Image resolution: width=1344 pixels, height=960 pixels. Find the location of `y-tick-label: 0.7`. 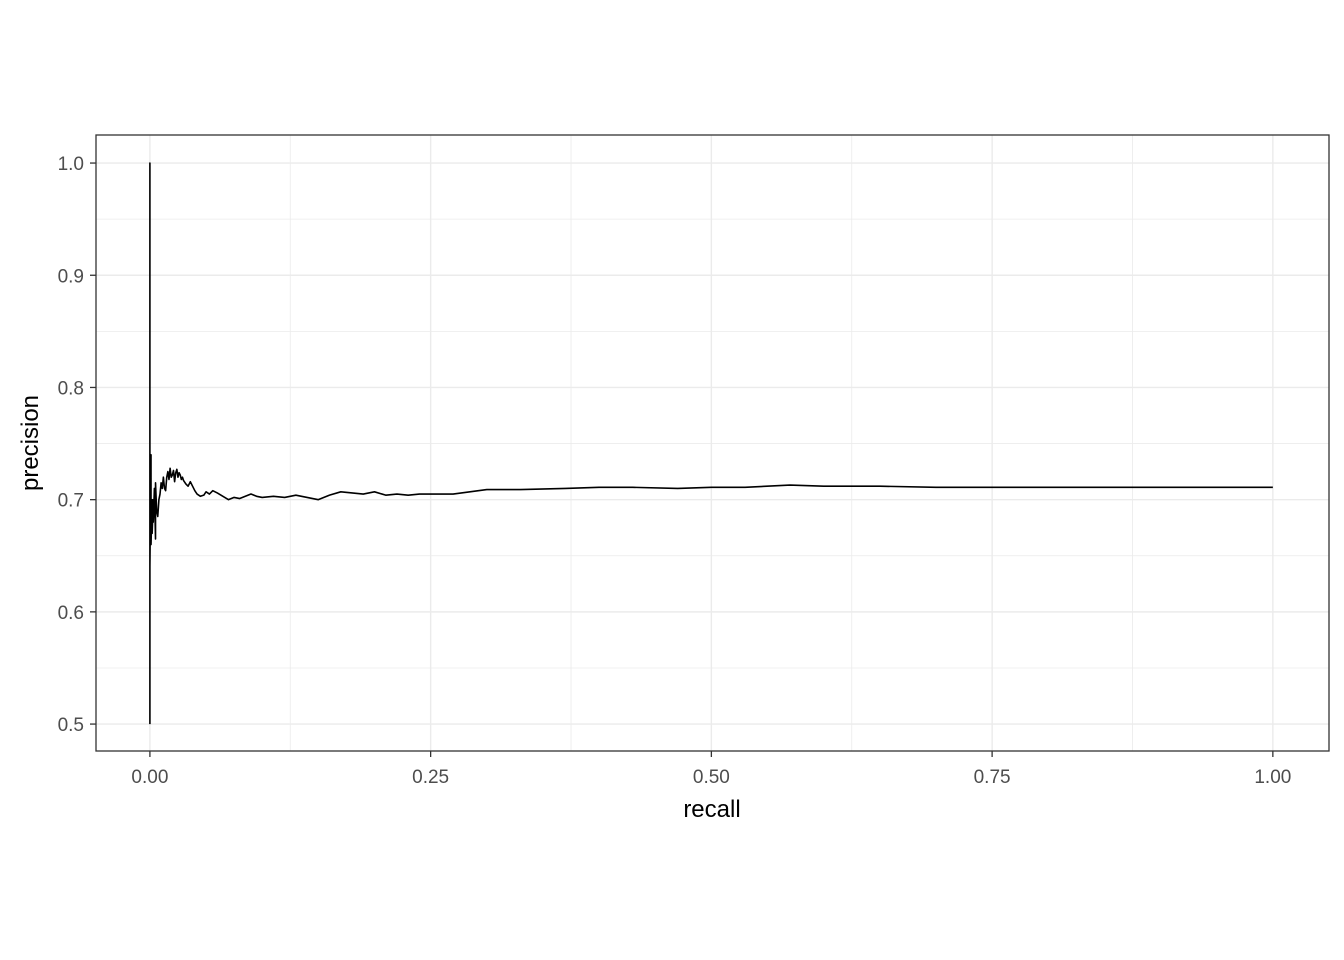

y-tick-label: 0.7 is located at coordinates (71, 501).